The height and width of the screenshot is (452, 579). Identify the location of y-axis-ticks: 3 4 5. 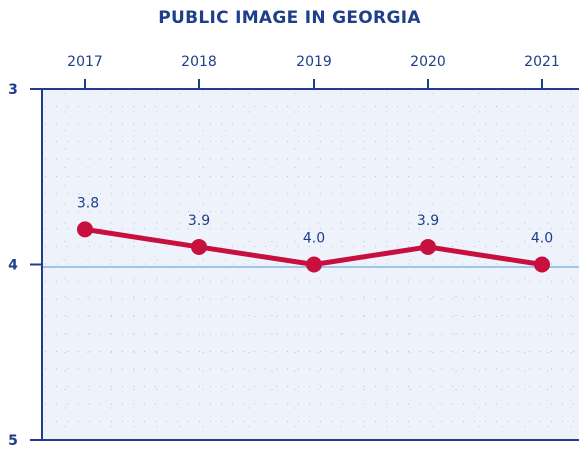
(25, 265).